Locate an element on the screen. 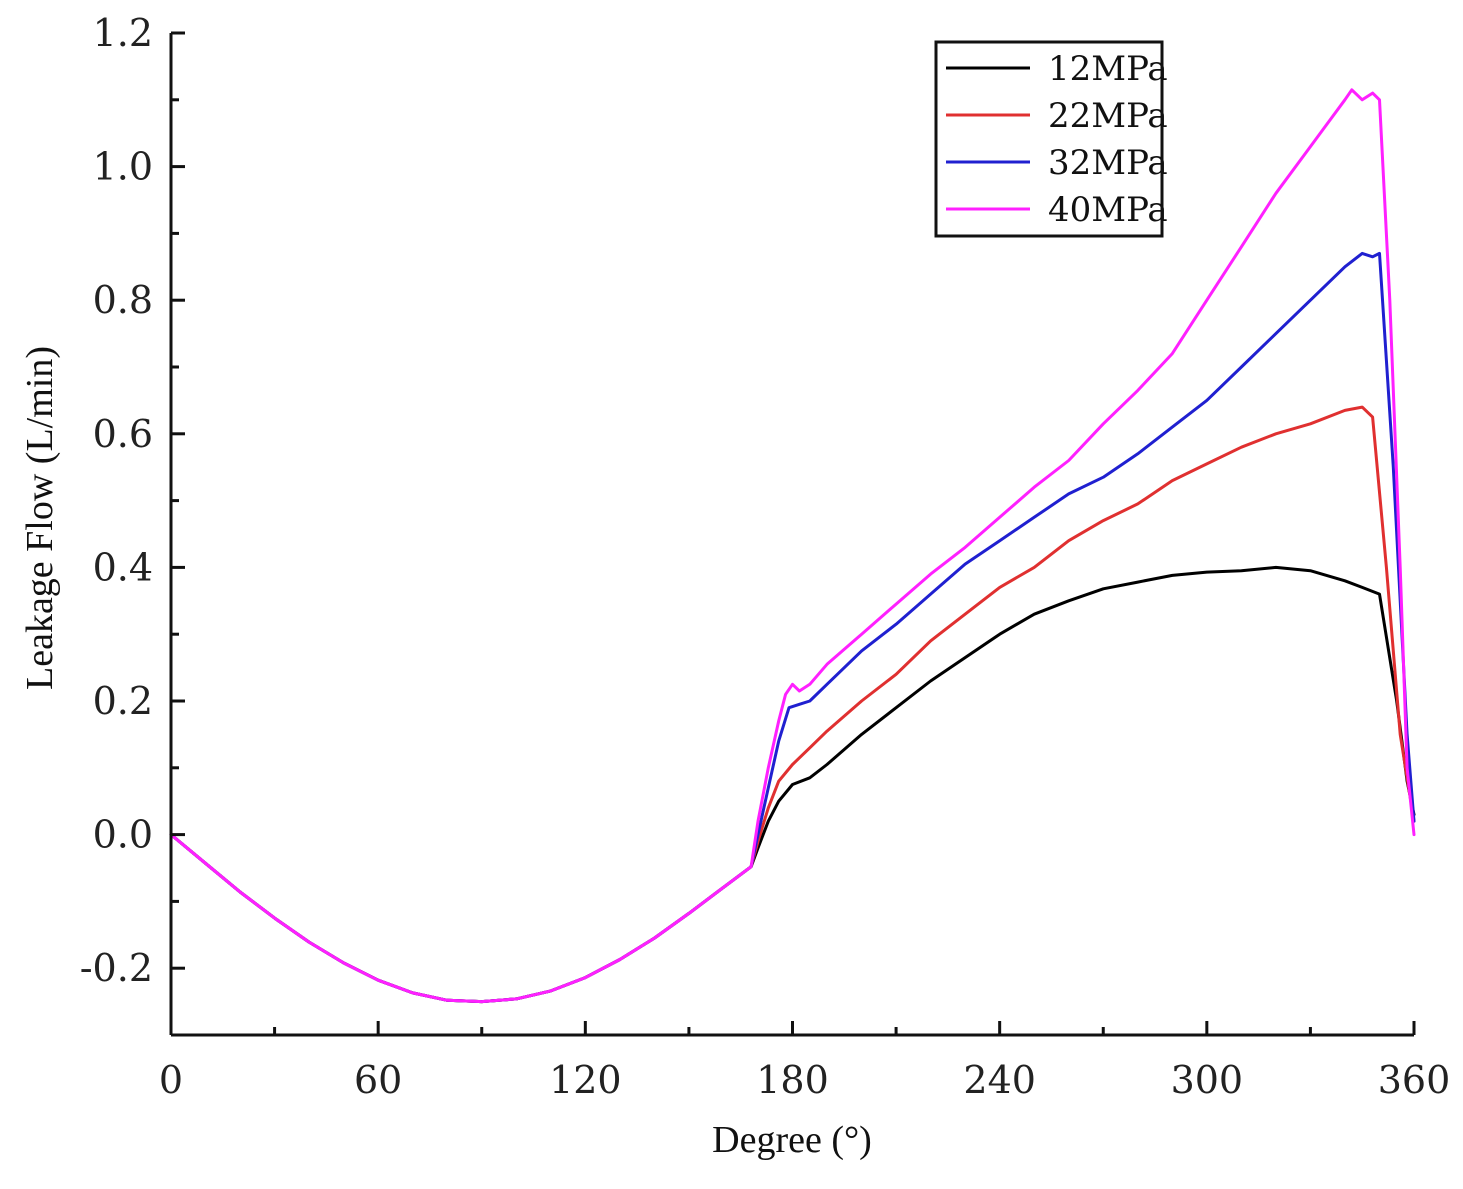 The width and height of the screenshot is (1463, 1189). legend-label-40mpa: 40MPa is located at coordinates (1108, 210).